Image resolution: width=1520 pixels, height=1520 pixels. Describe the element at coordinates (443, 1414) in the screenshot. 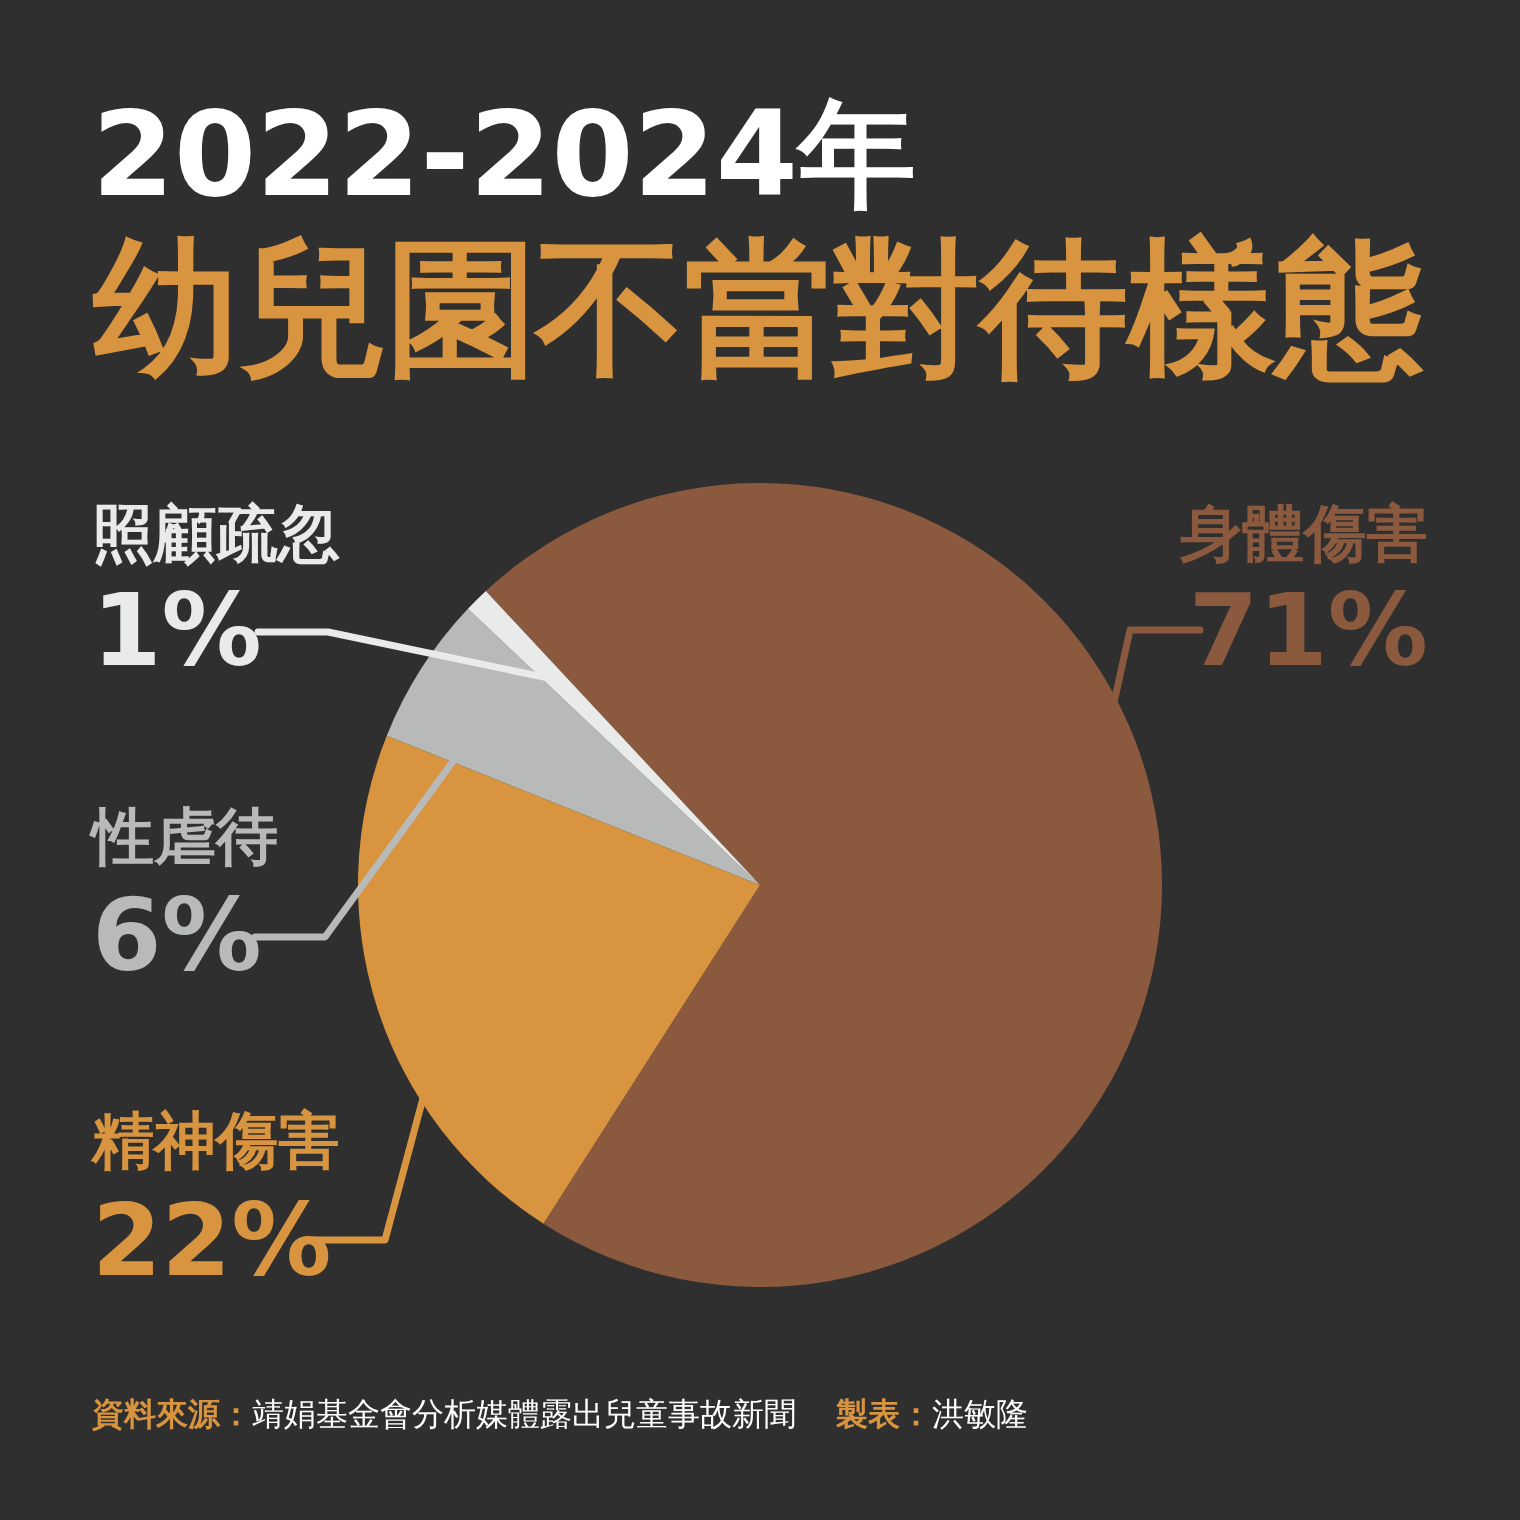

I see `source-note: 資料來源：靖娟基金會分析媒體露出兒童事故新聞` at that location.